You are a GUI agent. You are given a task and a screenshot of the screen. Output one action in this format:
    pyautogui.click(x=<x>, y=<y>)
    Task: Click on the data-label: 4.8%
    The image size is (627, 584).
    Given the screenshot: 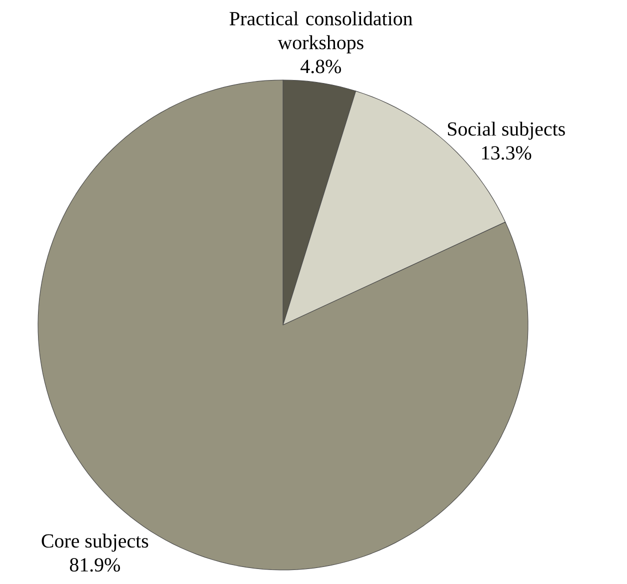 What is the action you would take?
    pyautogui.click(x=320, y=67)
    